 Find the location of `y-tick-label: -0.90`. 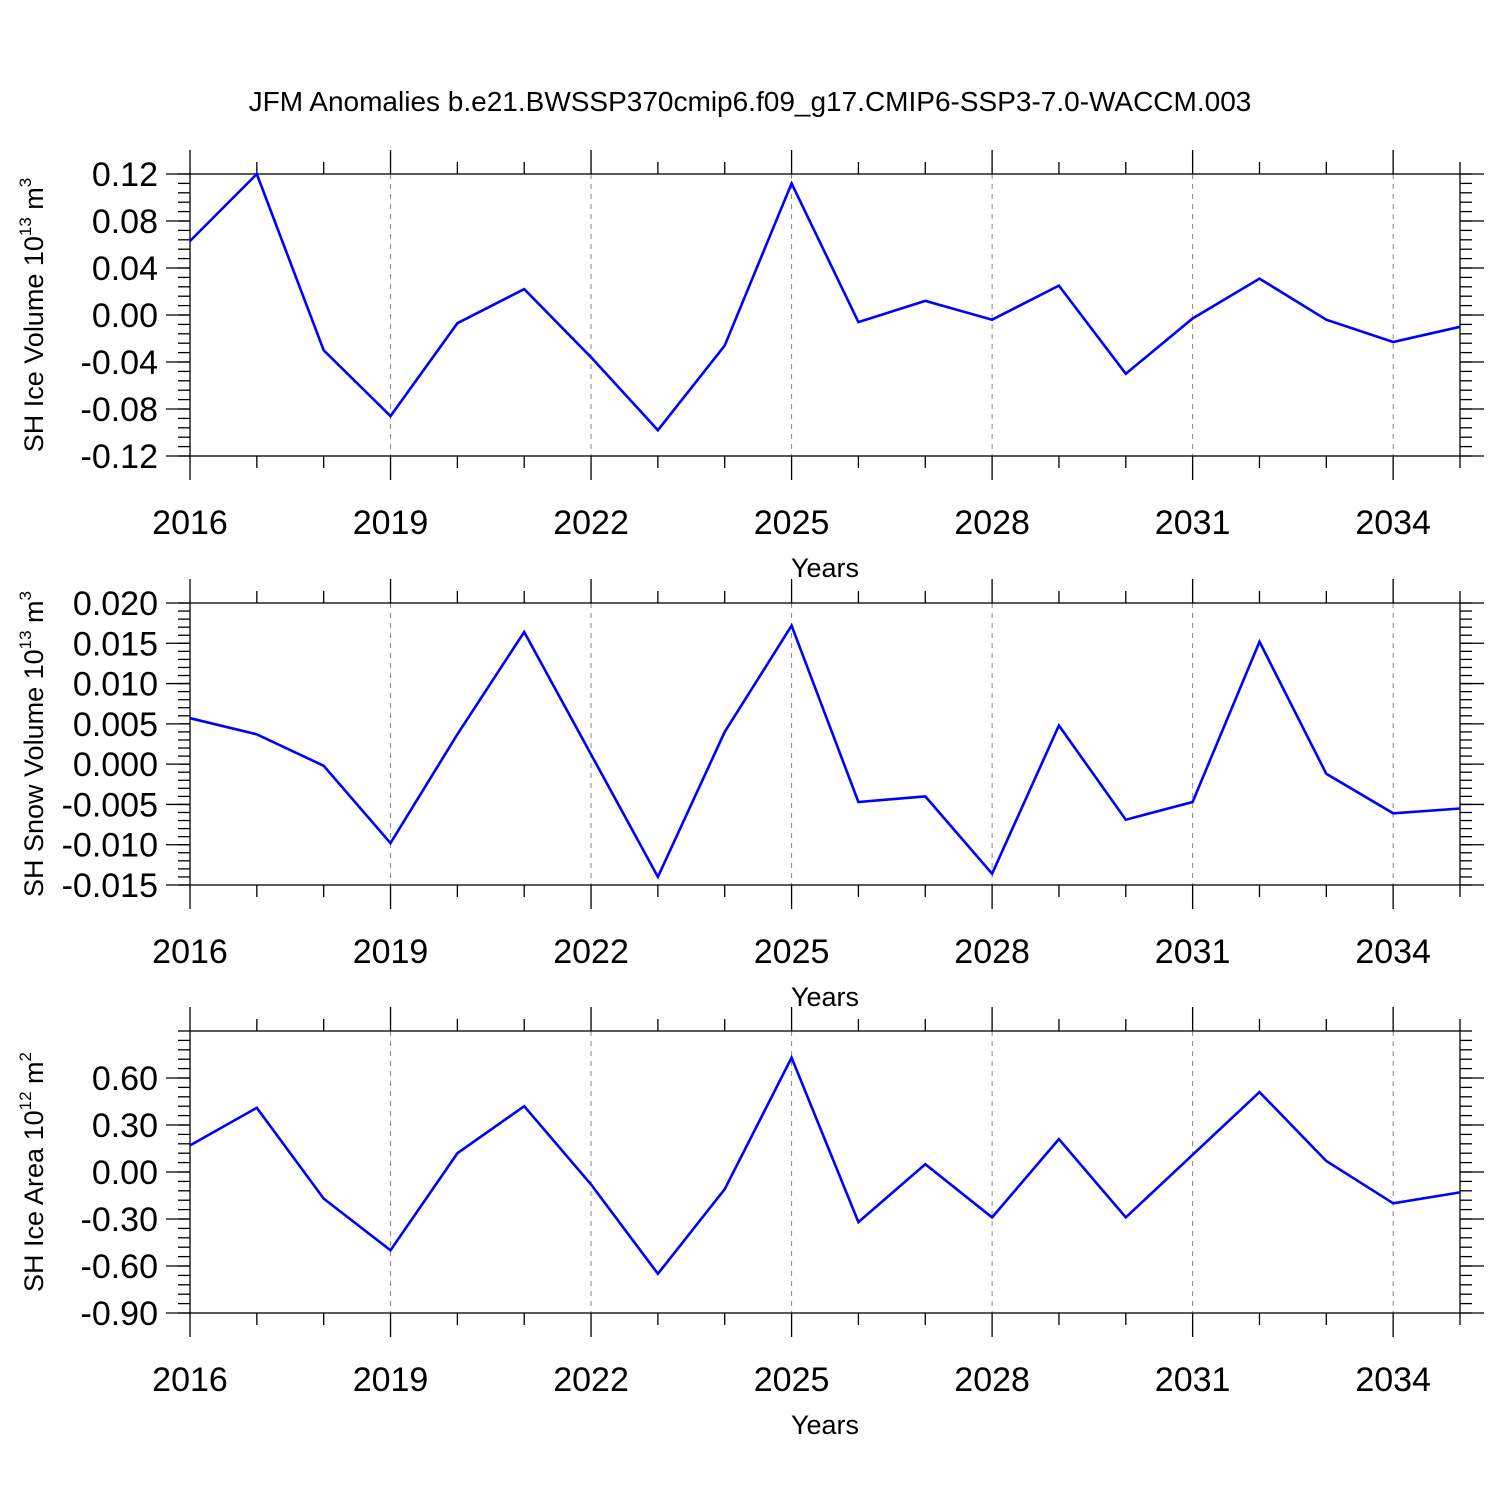

y-tick-label: -0.90 is located at coordinates (120, 1314).